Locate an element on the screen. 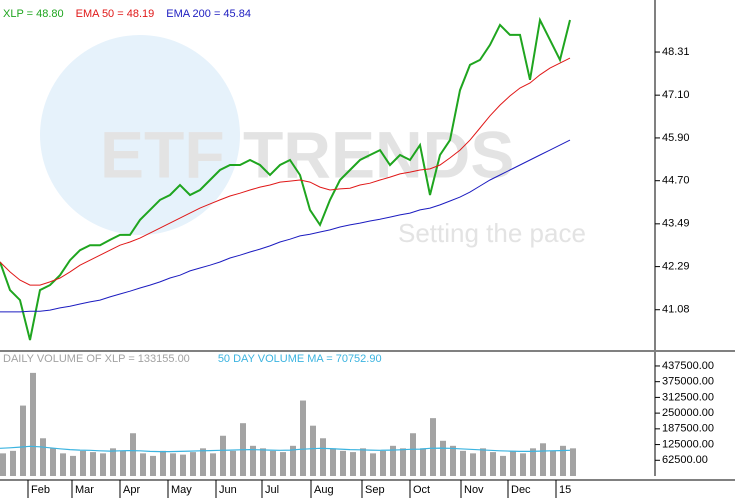  legend-entry: 50 DAY VOLUME MA = 70752.90 is located at coordinates (300, 359).